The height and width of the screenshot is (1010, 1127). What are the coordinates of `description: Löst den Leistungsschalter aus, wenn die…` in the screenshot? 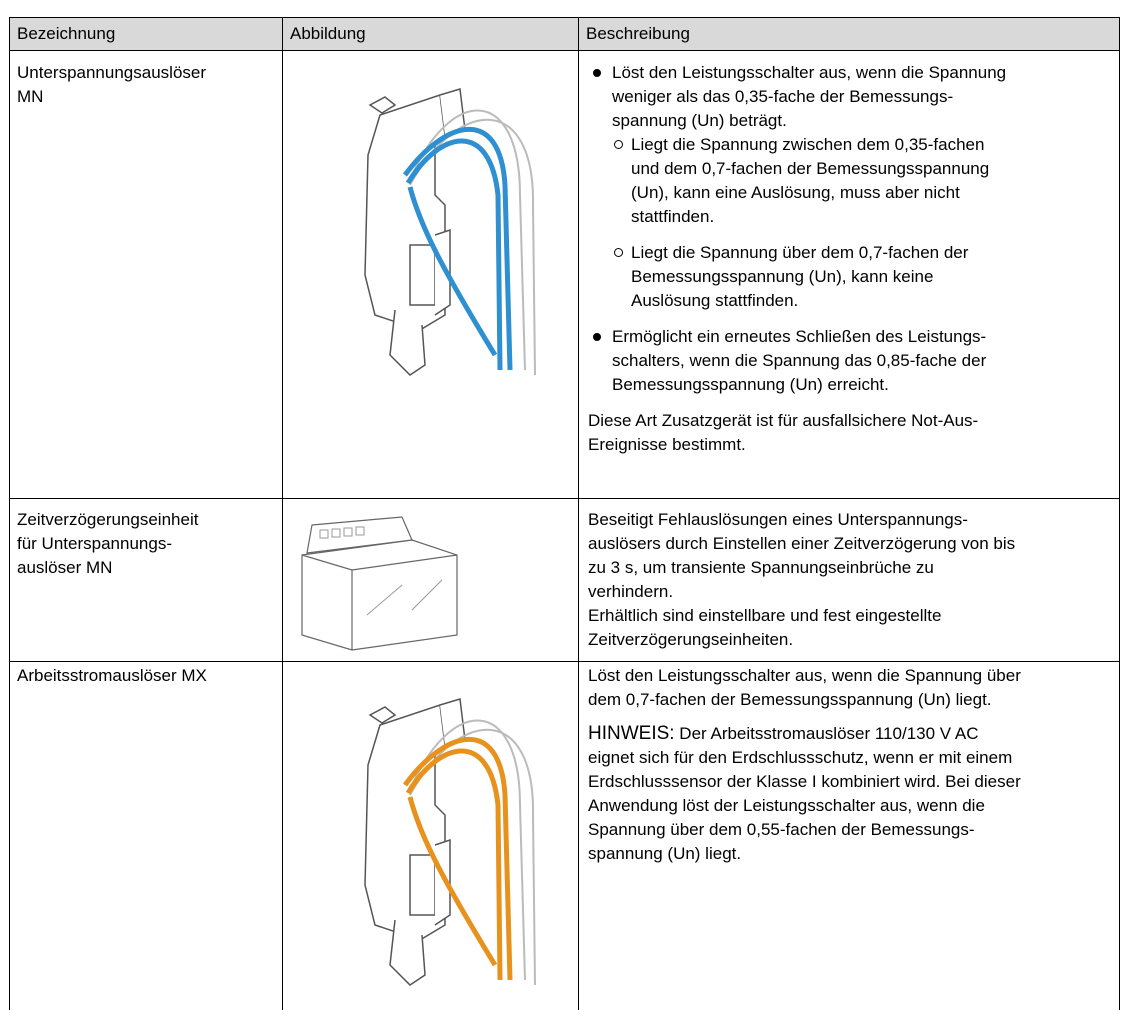 It's located at (850, 765).